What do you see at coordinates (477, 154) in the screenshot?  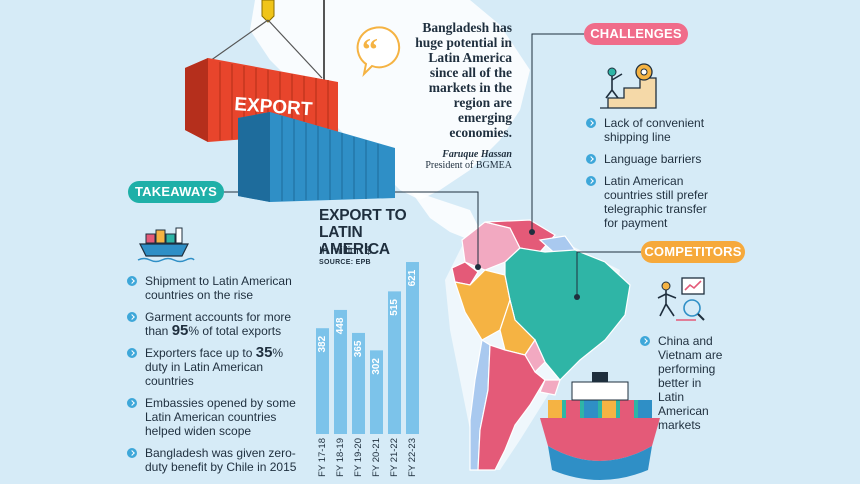 I see `quote-author-name: Faruque Hassan` at bounding box center [477, 154].